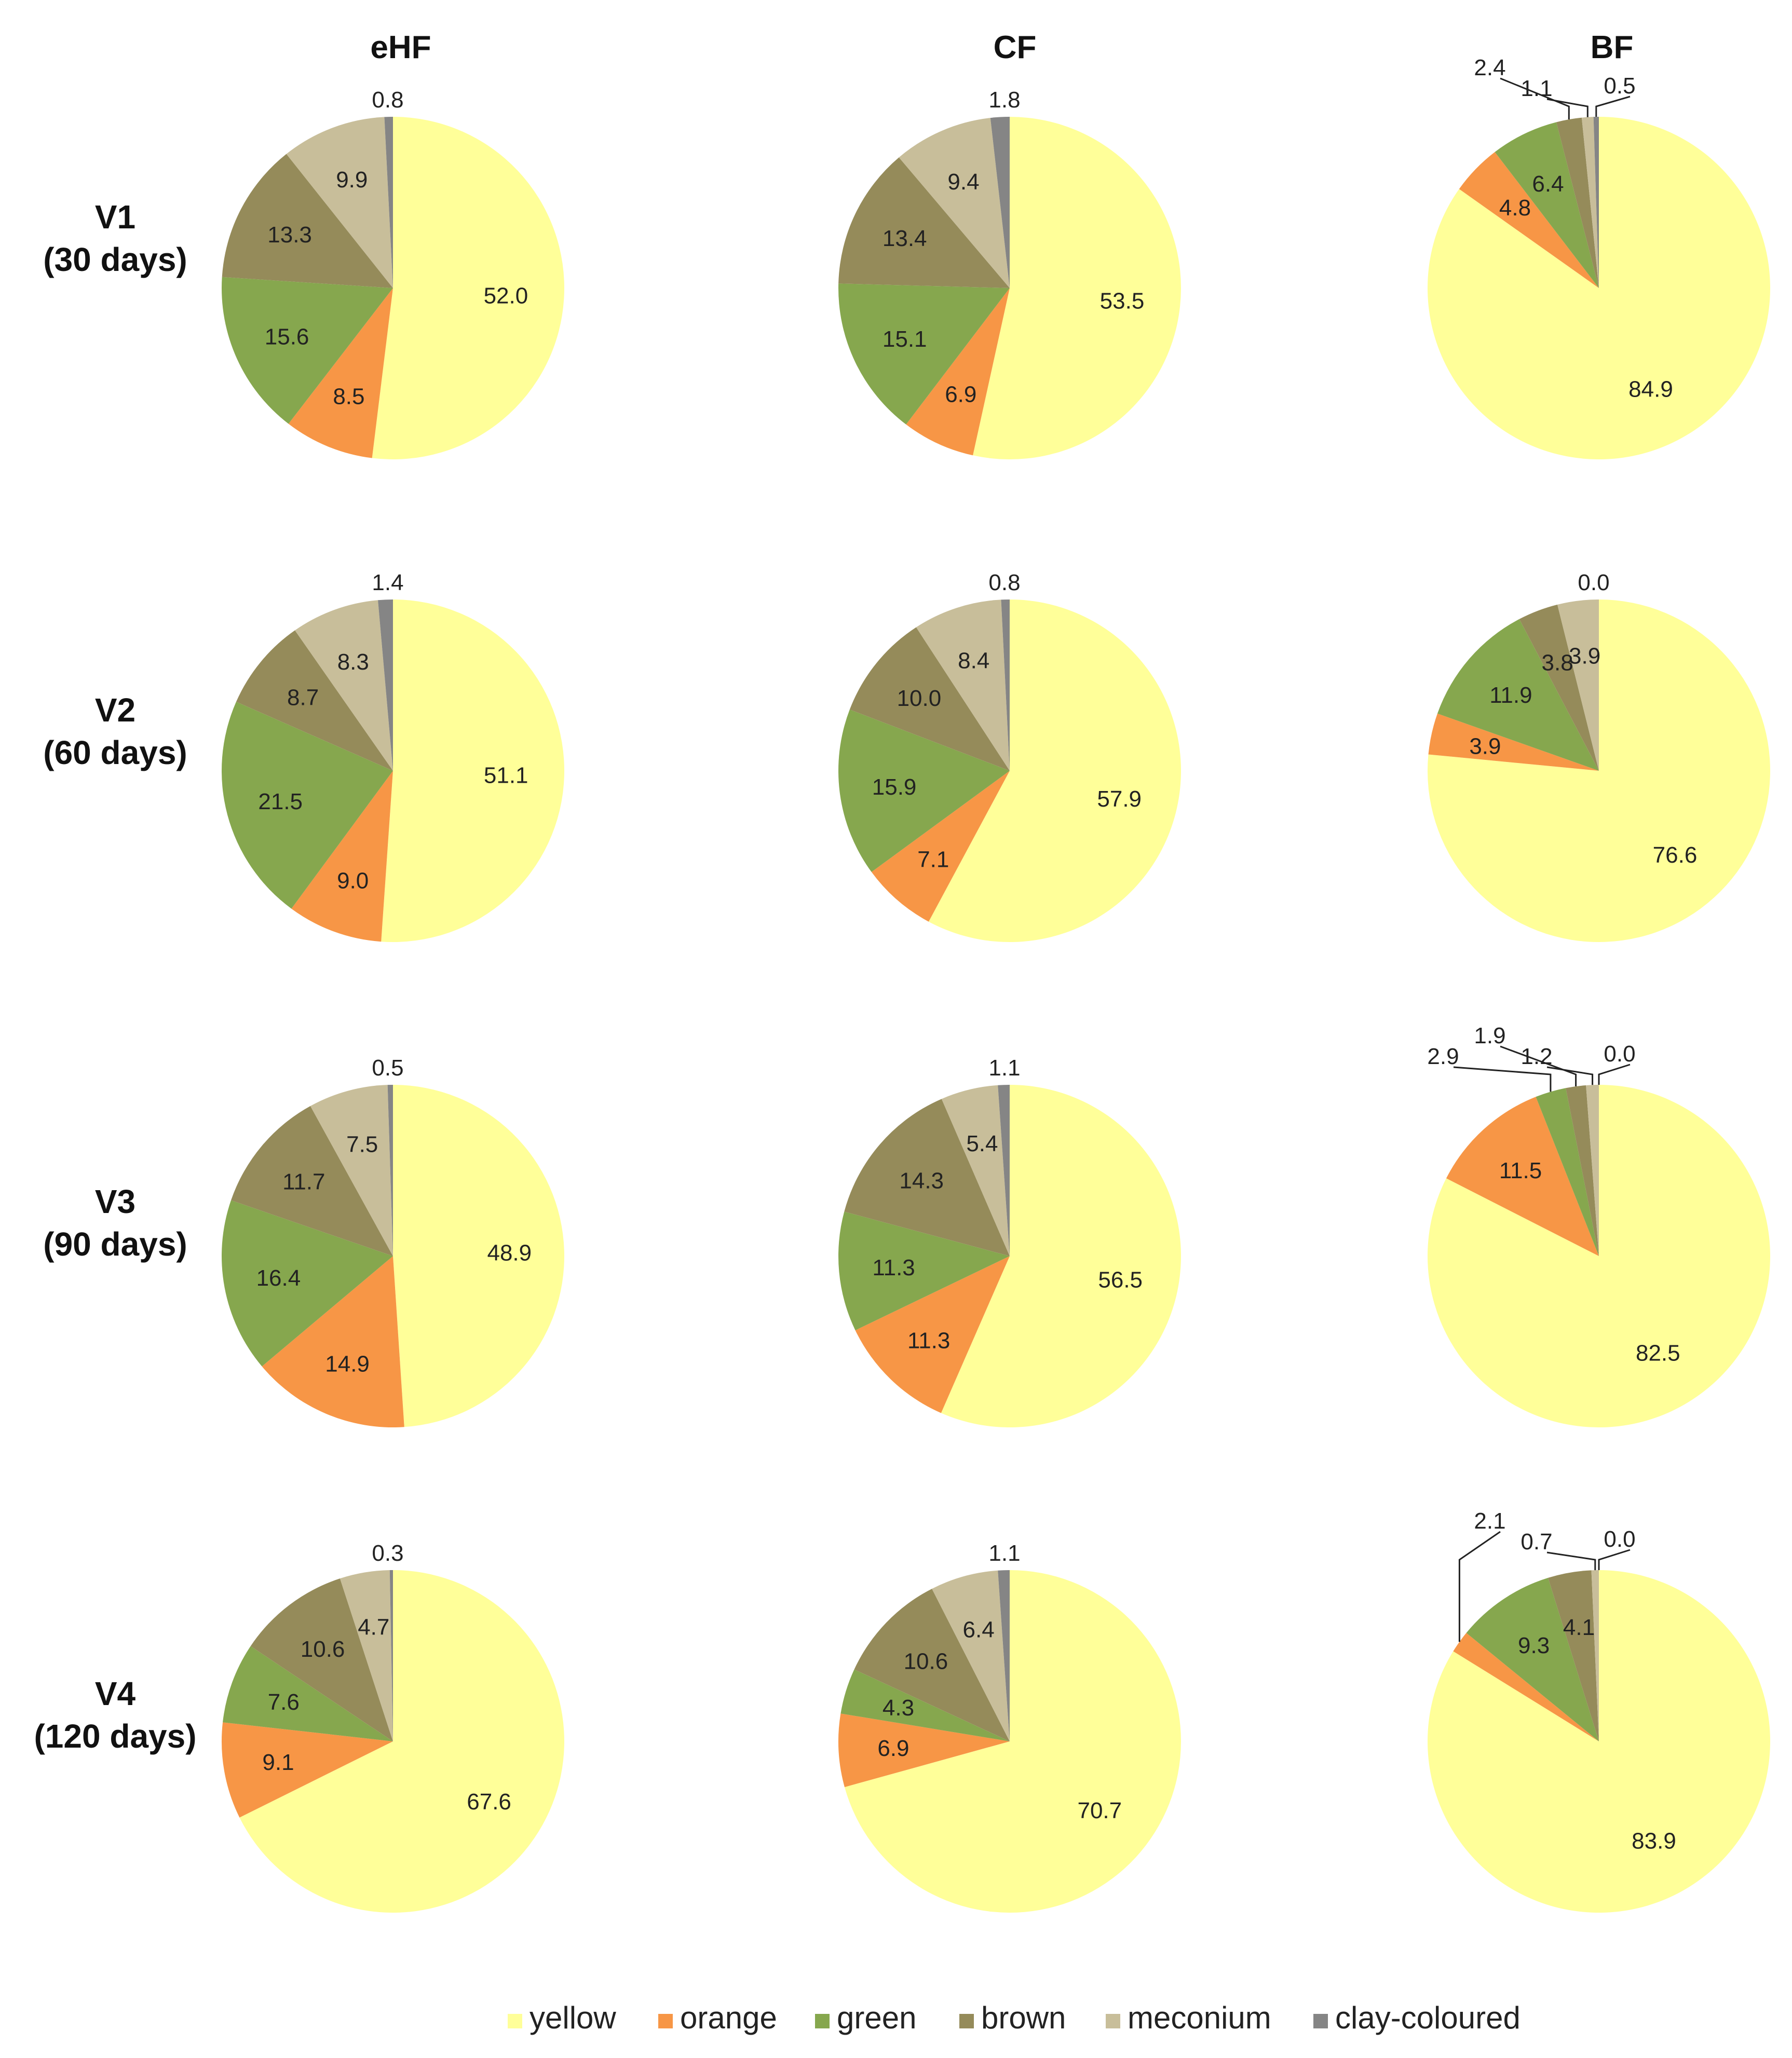 The height and width of the screenshot is (2058, 1792). What do you see at coordinates (894, 787) in the screenshot?
I see `data-label-green: 15.9` at bounding box center [894, 787].